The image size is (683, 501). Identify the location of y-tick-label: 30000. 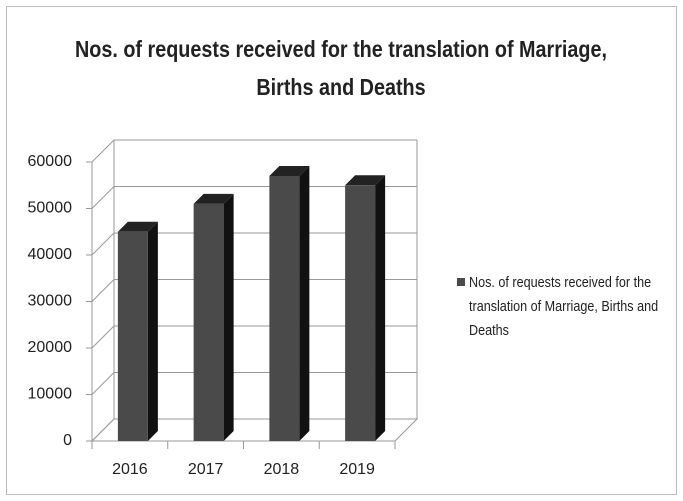
(50, 301).